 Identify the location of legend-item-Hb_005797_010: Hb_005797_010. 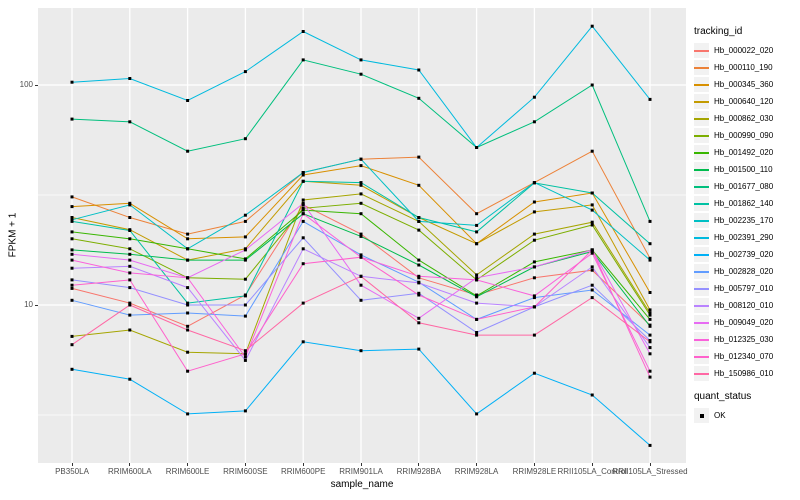
(746, 288).